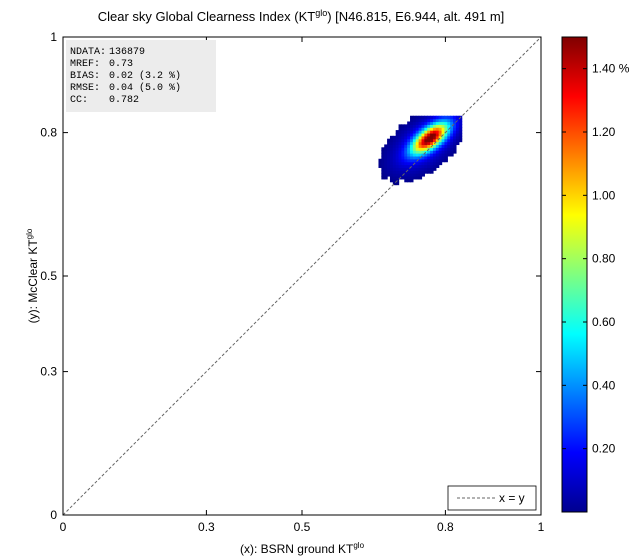 The height and width of the screenshot is (558, 644). I want to click on stats-box-background, so click(141, 76).